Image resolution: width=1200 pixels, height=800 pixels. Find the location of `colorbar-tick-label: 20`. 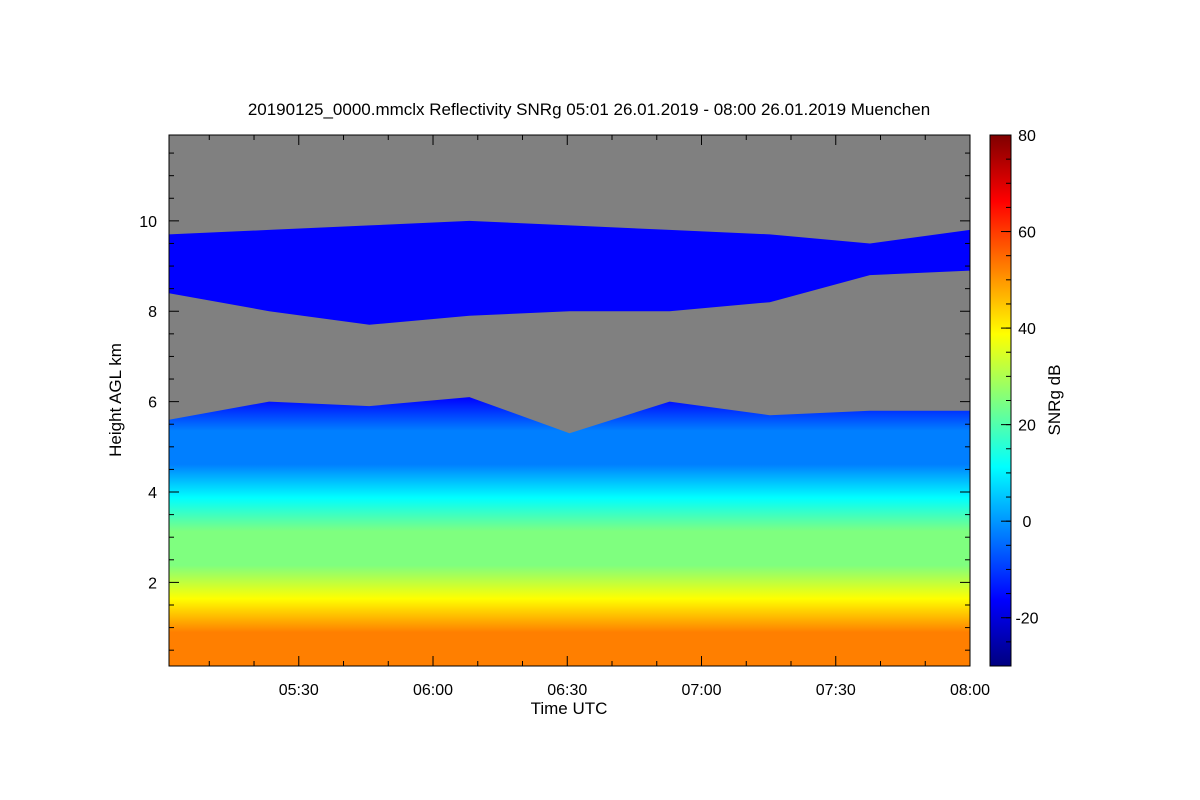

colorbar-tick-label: 20 is located at coordinates (1027, 426).